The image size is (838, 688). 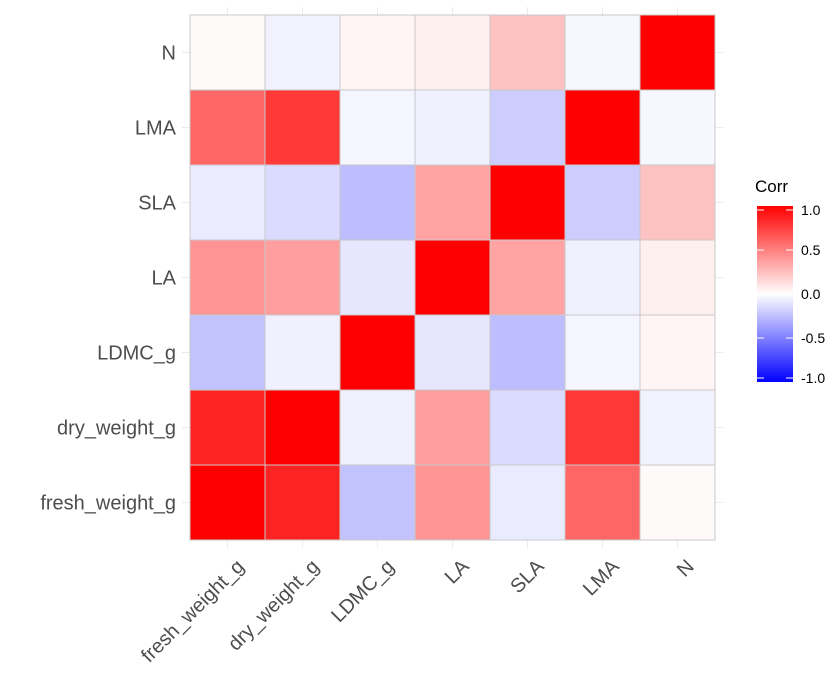 What do you see at coordinates (156, 129) in the screenshot?
I see `y-tick-label: LMA` at bounding box center [156, 129].